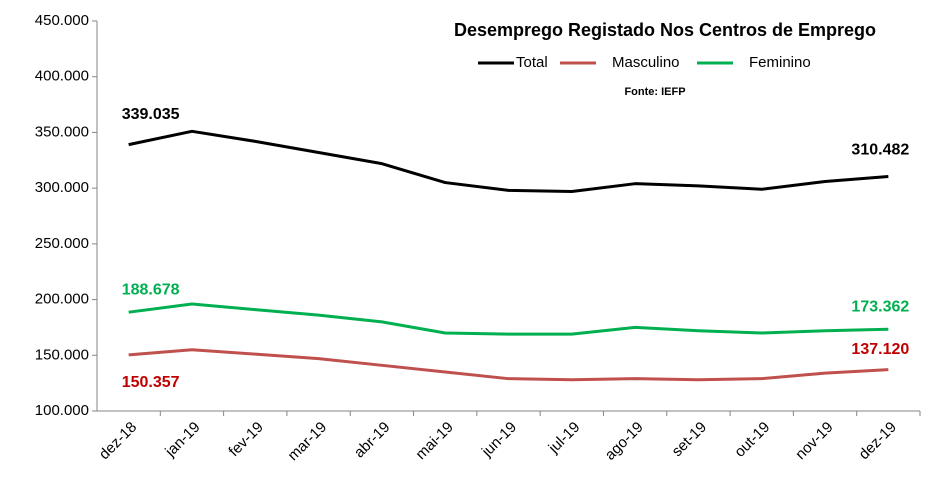 Image resolution: width=926 pixels, height=477 pixels. I want to click on x-tick-label: fev-19, so click(246, 440).